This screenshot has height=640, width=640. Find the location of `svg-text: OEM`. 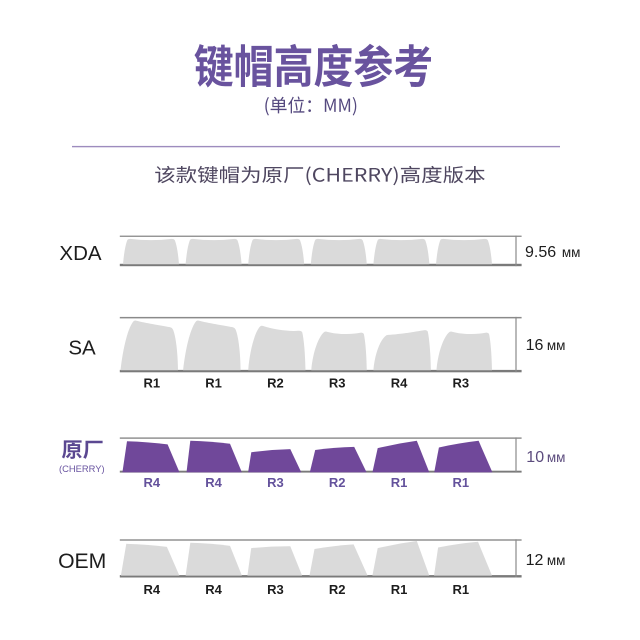

svg-text: OEM is located at coordinates (82, 561).